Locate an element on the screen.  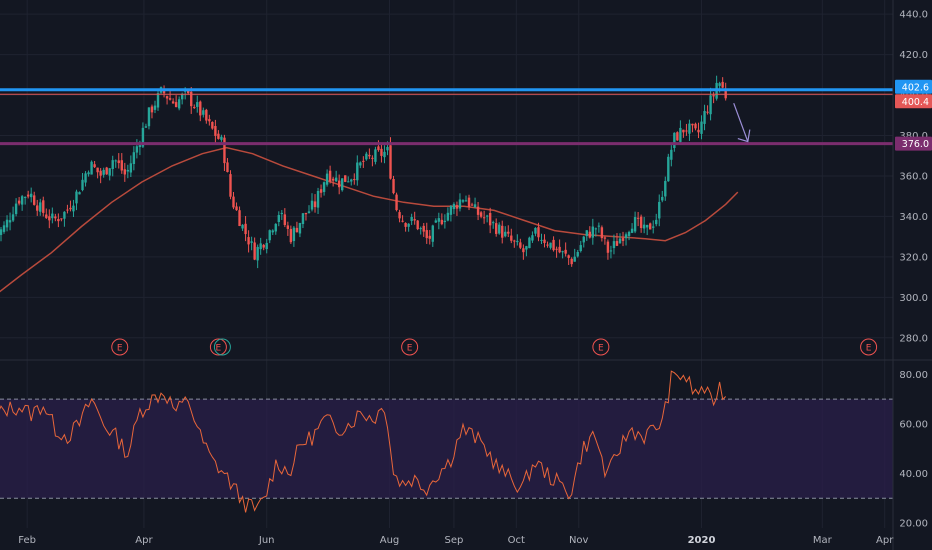
price-tick-label: 280.0 is located at coordinates (913, 338).